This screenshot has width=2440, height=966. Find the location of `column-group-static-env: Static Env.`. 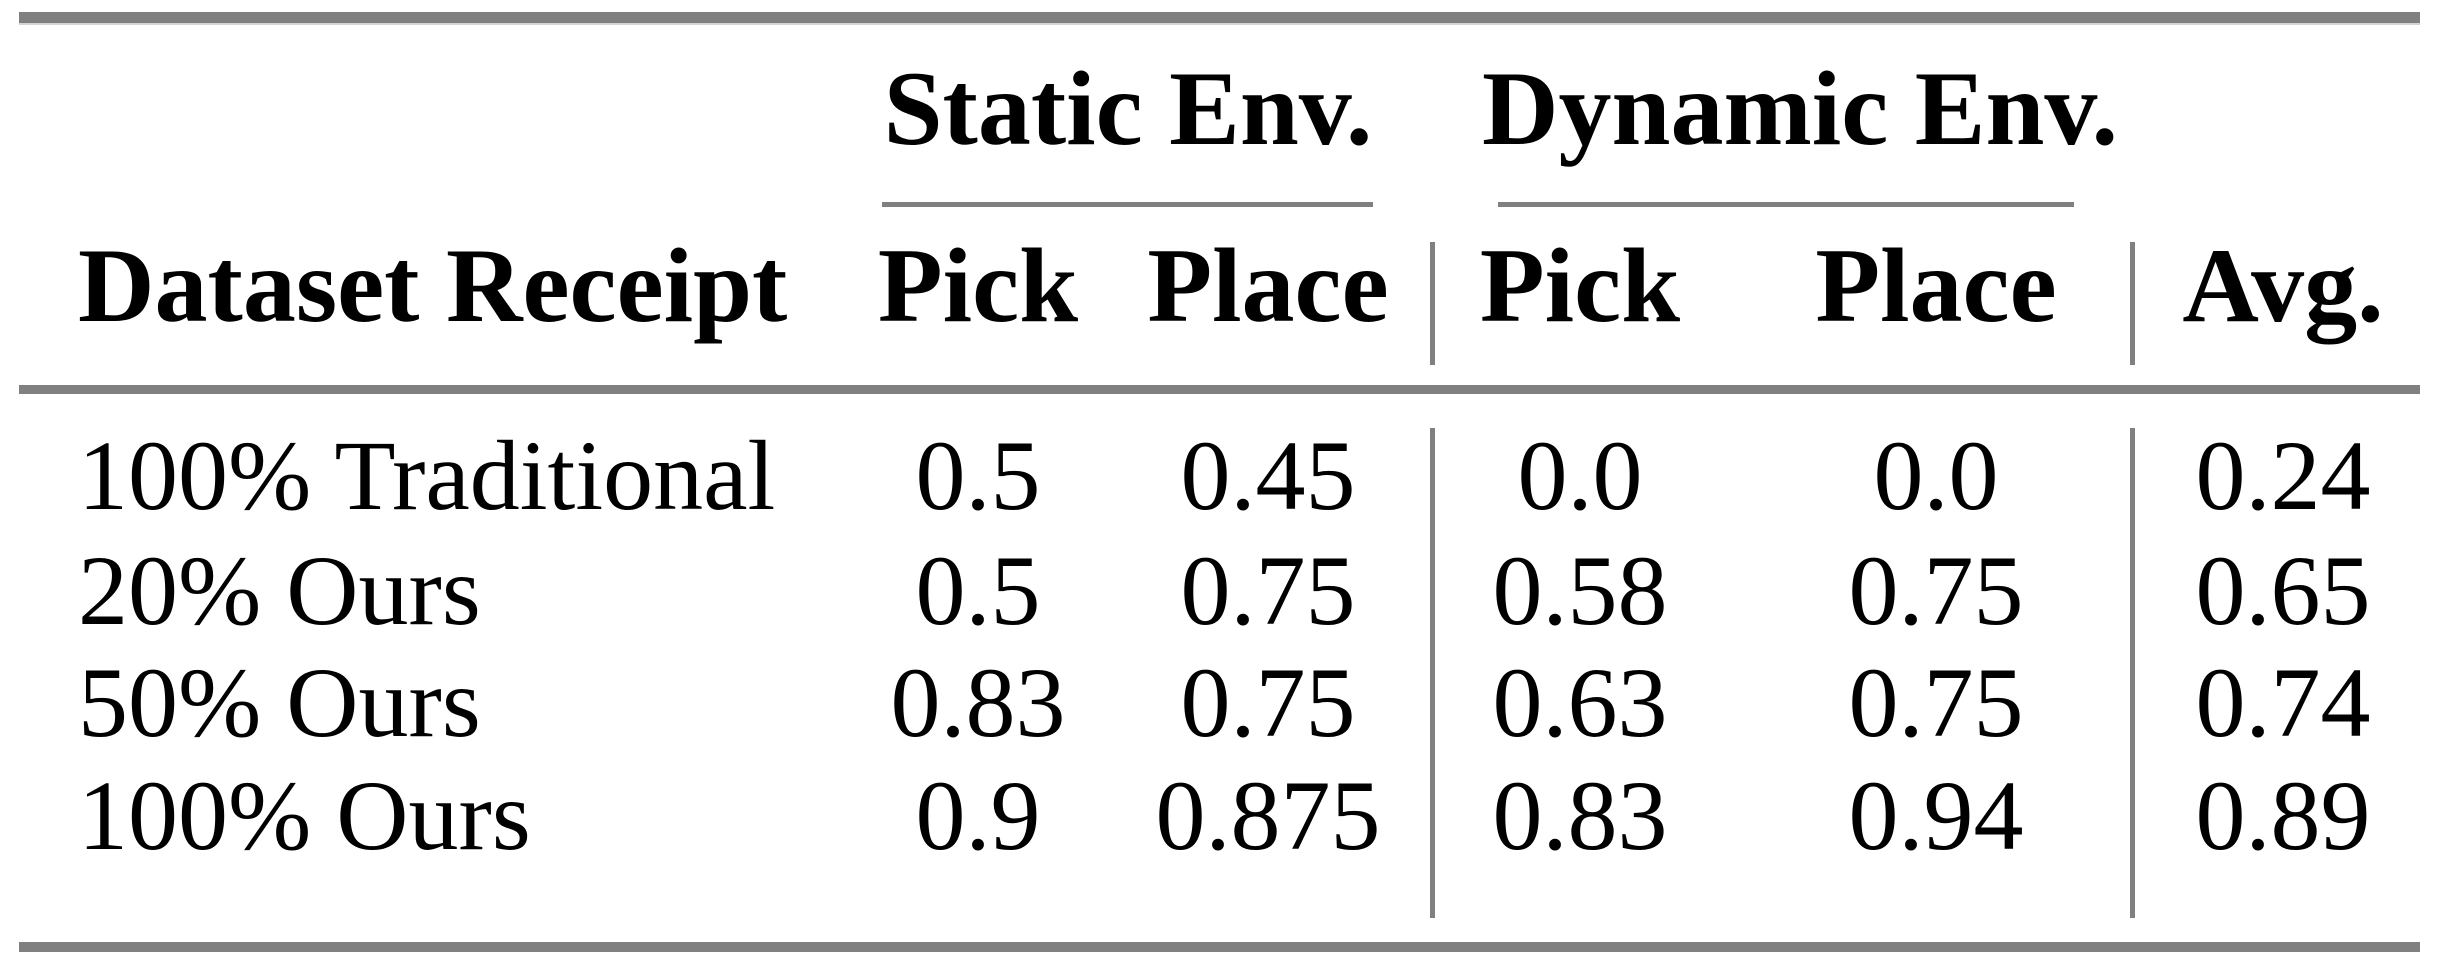

column-group-static-env: Static Env. is located at coordinates (1128, 108).